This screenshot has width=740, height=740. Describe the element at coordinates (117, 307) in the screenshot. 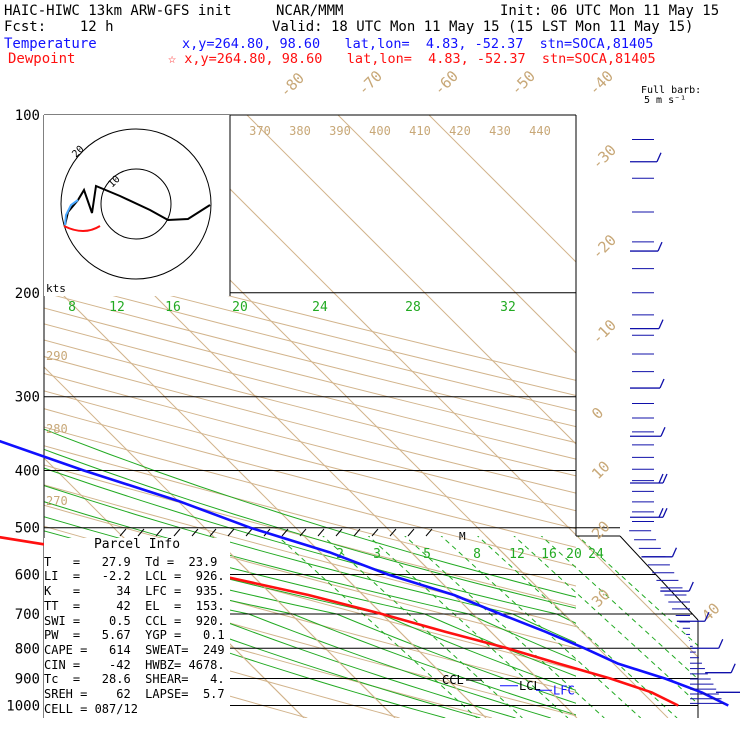

I see `moist-adiabat-label: 12` at that location.